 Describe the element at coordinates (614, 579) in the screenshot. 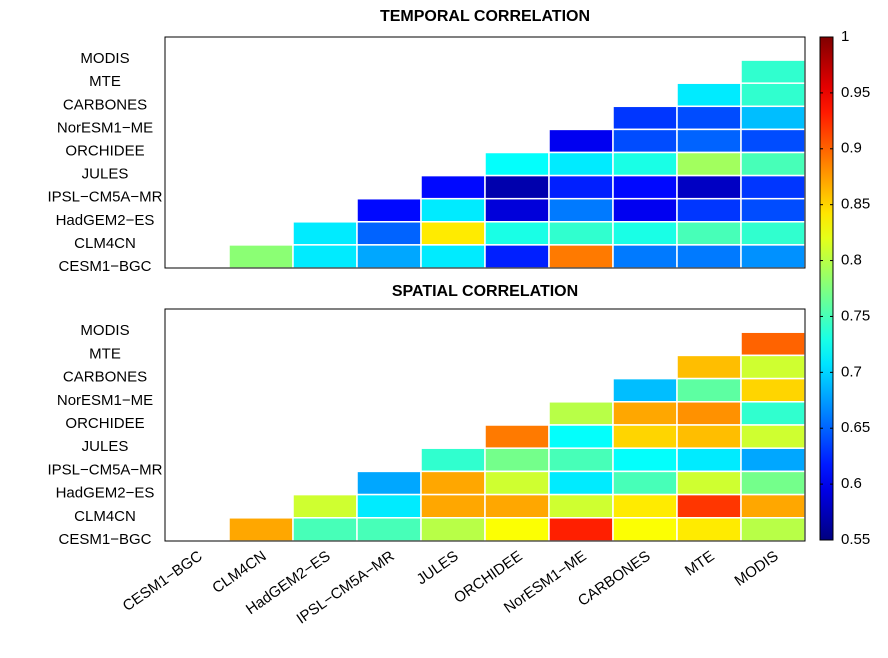

I see `x-tick-label: CARBONES` at that location.